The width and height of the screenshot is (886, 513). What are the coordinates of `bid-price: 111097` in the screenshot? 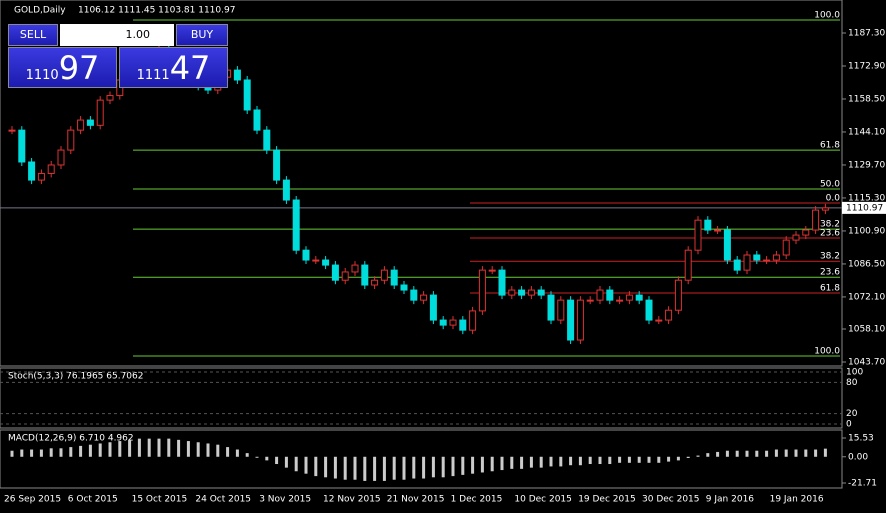 It's located at (62, 67).